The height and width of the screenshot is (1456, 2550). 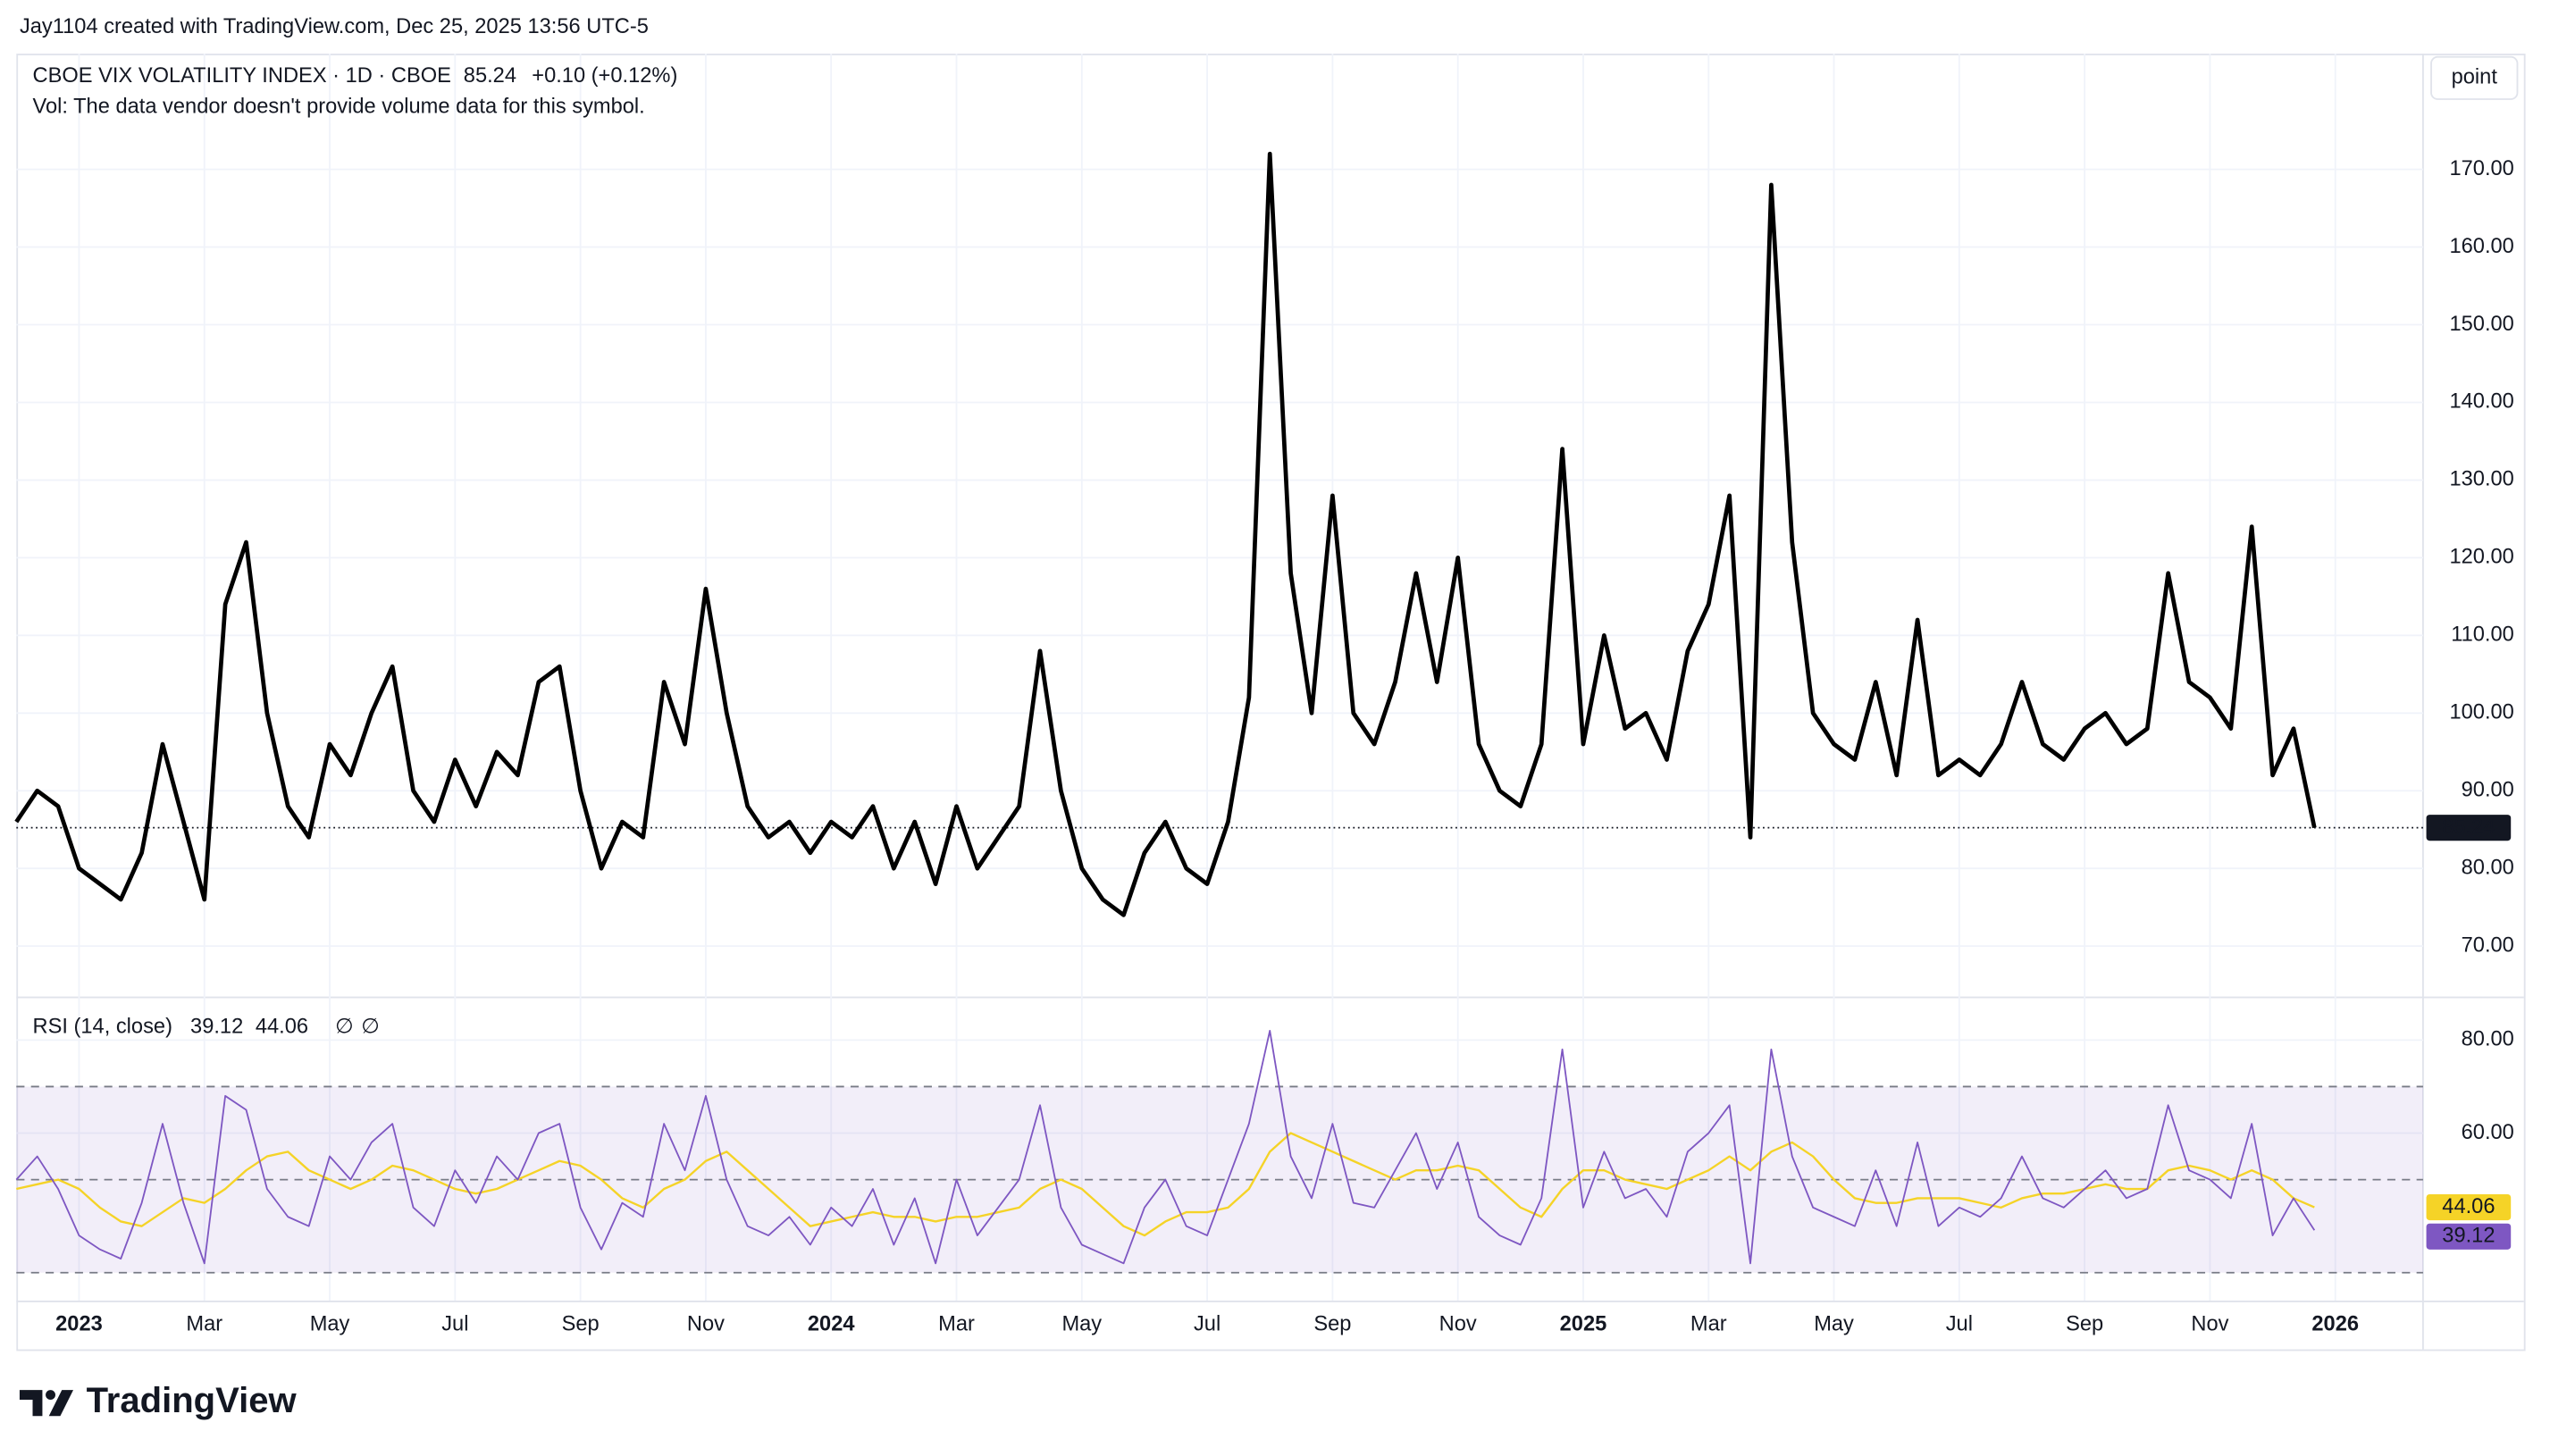 What do you see at coordinates (216, 1026) in the screenshot?
I see `rsi-value: 39.12` at bounding box center [216, 1026].